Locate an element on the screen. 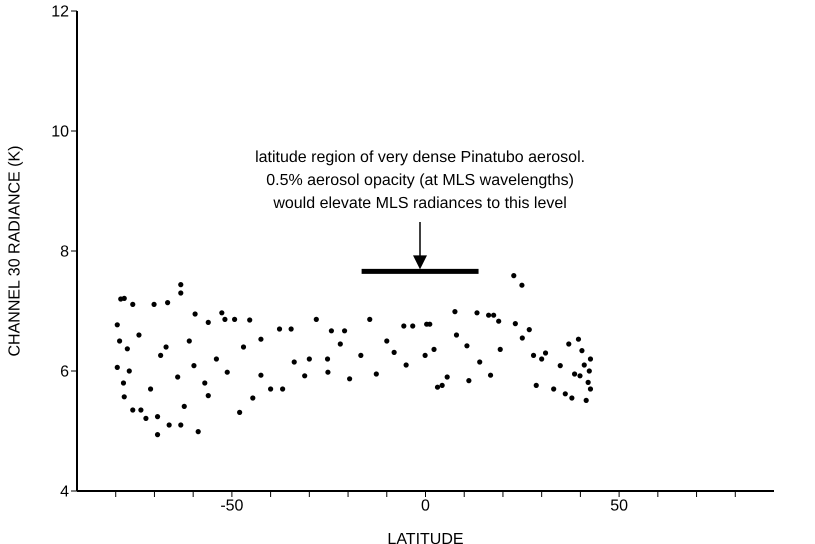  y-tick-label: 10 is located at coordinates (60, 132).